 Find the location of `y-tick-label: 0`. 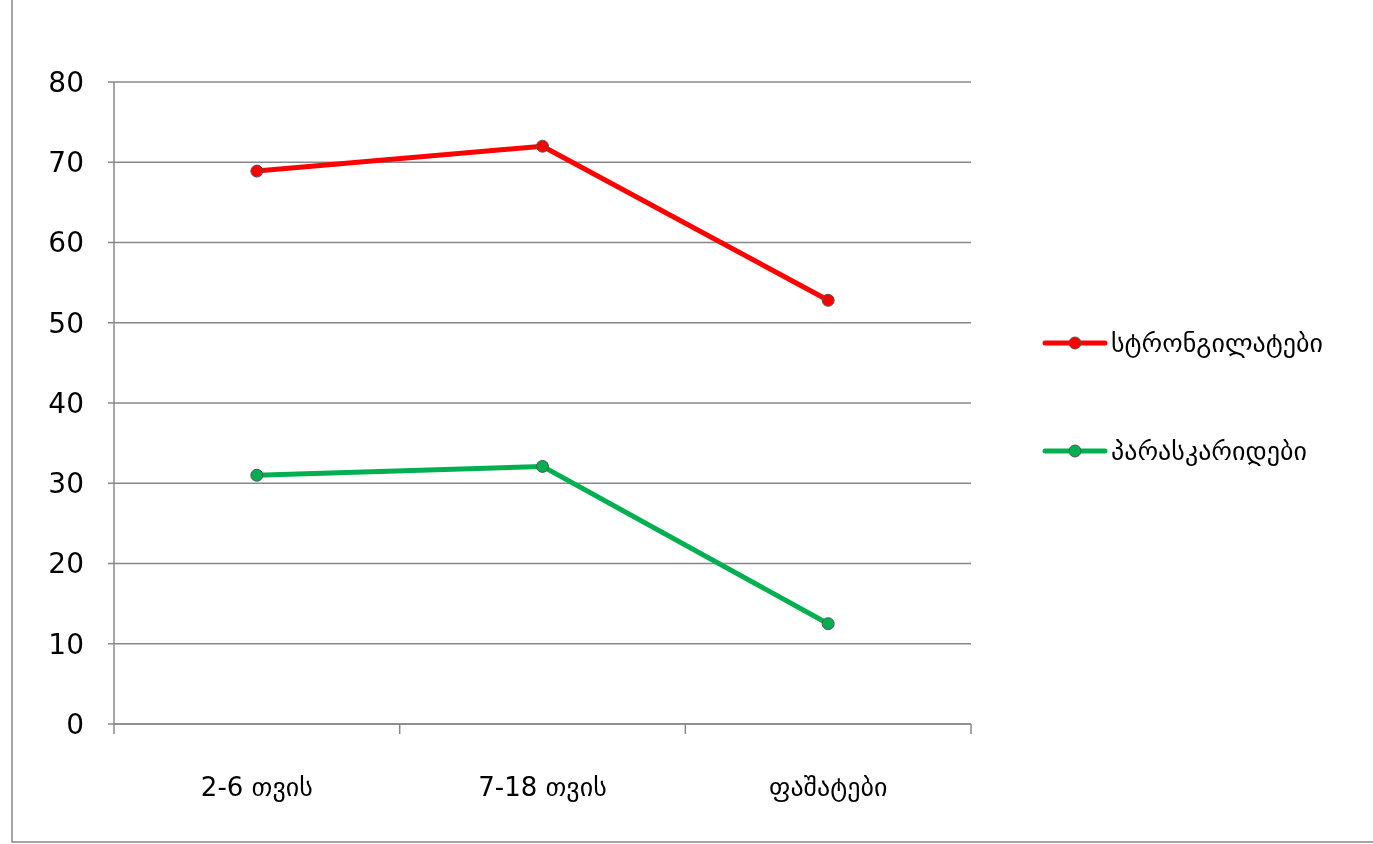

y-tick-label: 0 is located at coordinates (75, 724).